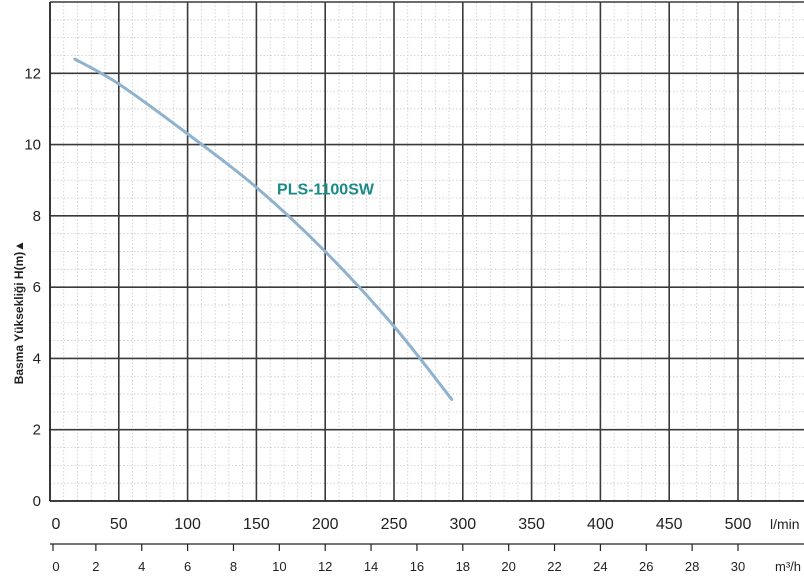 Image resolution: width=804 pixels, height=580 pixels. I want to click on x-tick-label-m3h: 26, so click(646, 566).